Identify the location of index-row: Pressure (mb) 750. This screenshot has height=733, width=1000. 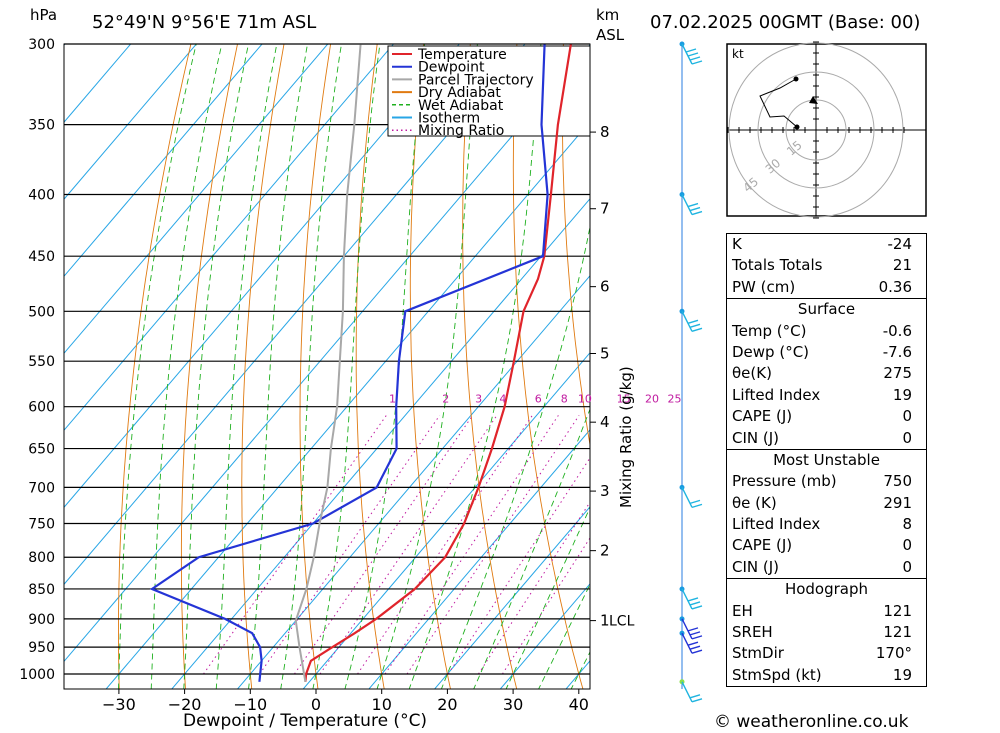
(826, 481).